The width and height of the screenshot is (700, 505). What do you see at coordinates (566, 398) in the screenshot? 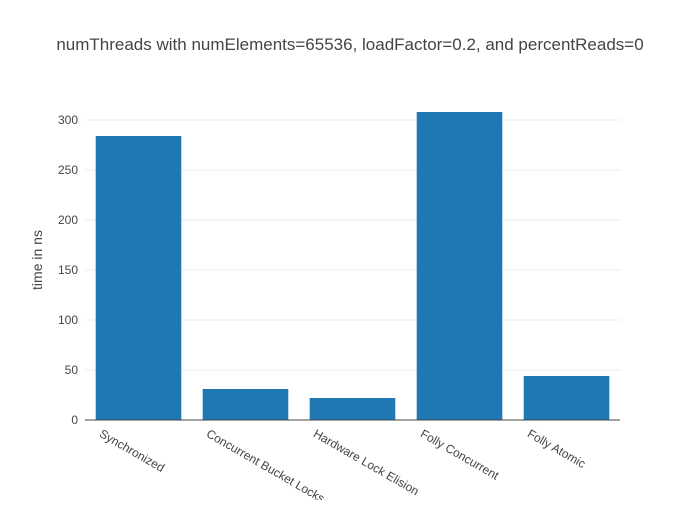
I see `bar-folly-atomic` at bounding box center [566, 398].